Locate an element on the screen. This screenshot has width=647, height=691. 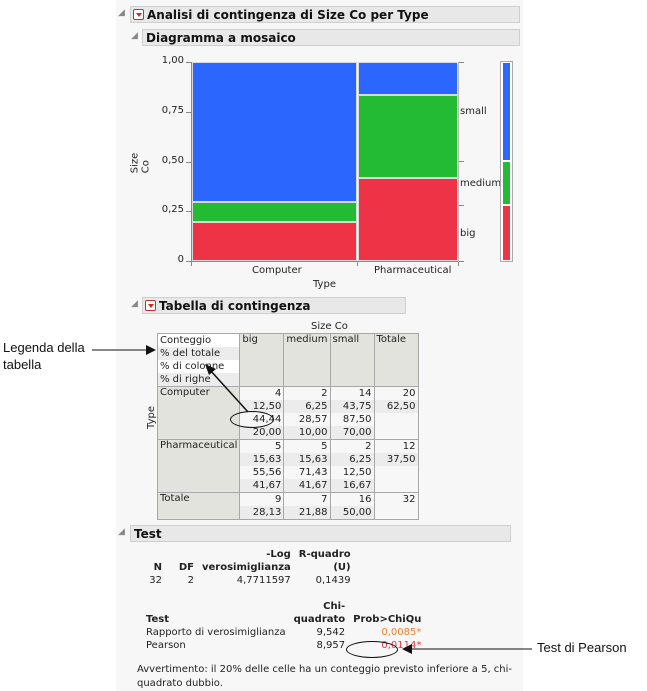
y-axis is located at coordinates (191, 162).